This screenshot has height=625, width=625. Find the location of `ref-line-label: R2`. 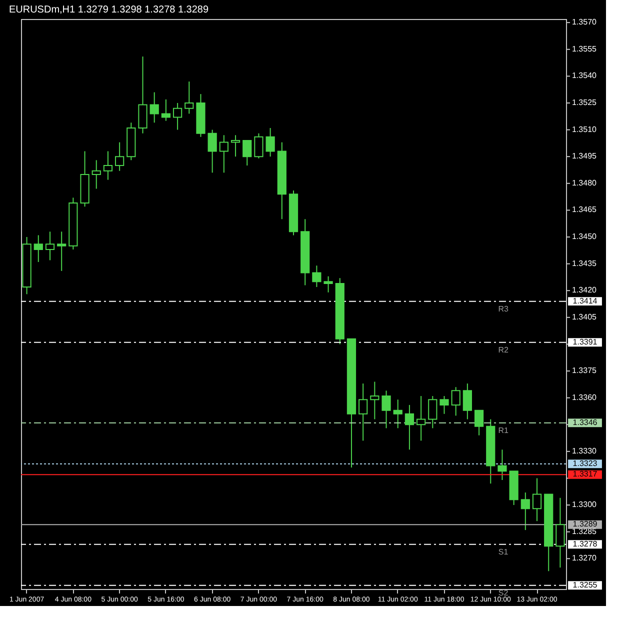

ref-line-label: R2 is located at coordinates (503, 349).